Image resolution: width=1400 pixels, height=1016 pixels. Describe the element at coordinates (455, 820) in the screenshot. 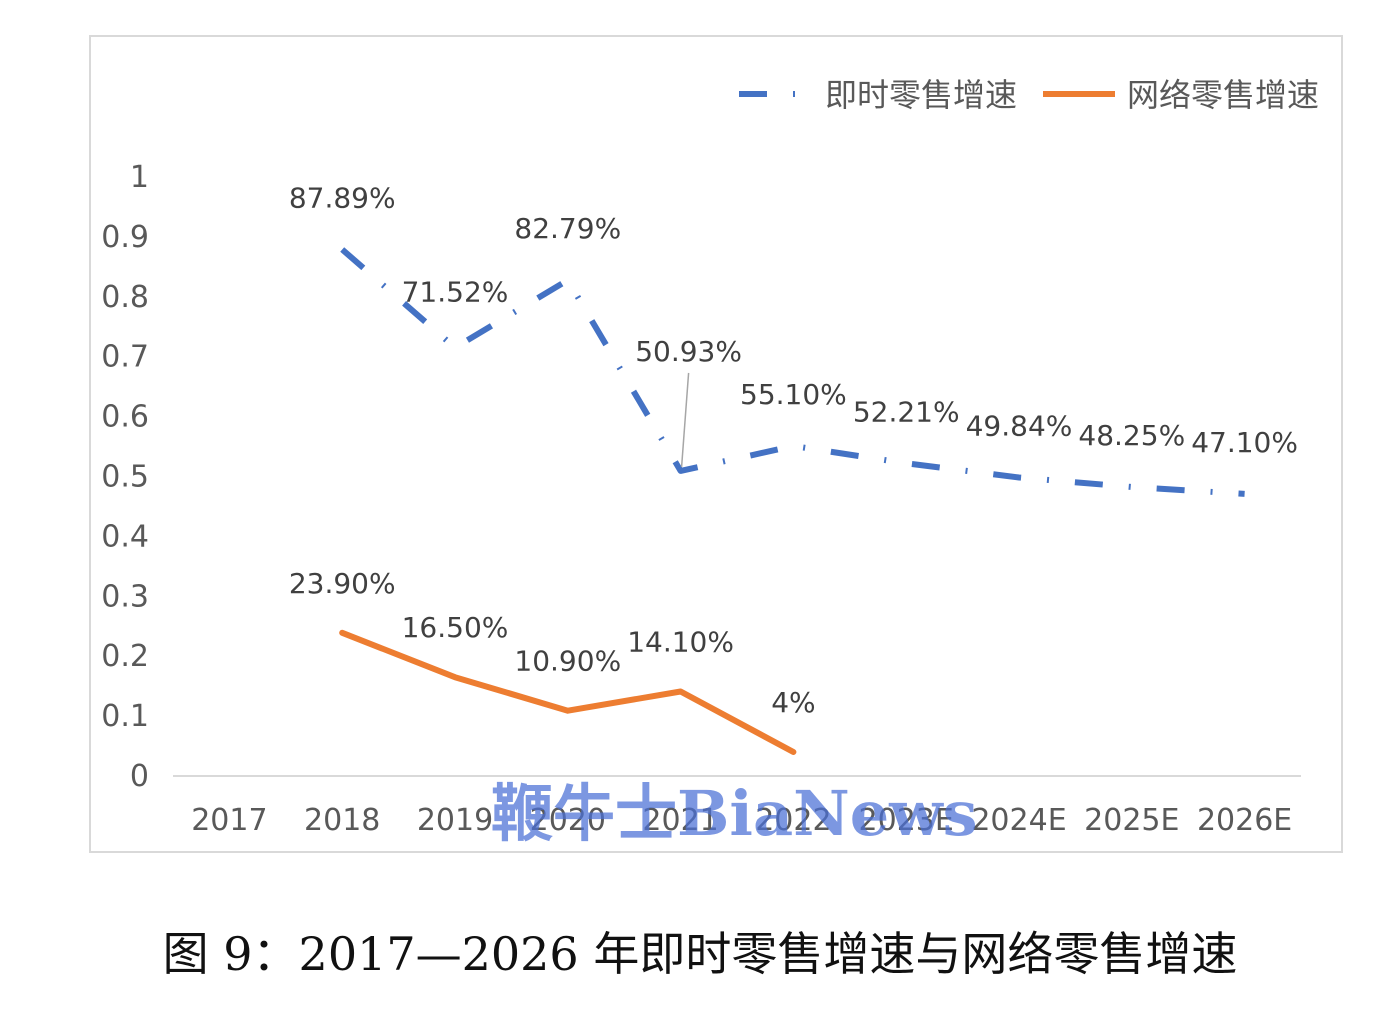

I see `x-tick-label: 2019` at that location.